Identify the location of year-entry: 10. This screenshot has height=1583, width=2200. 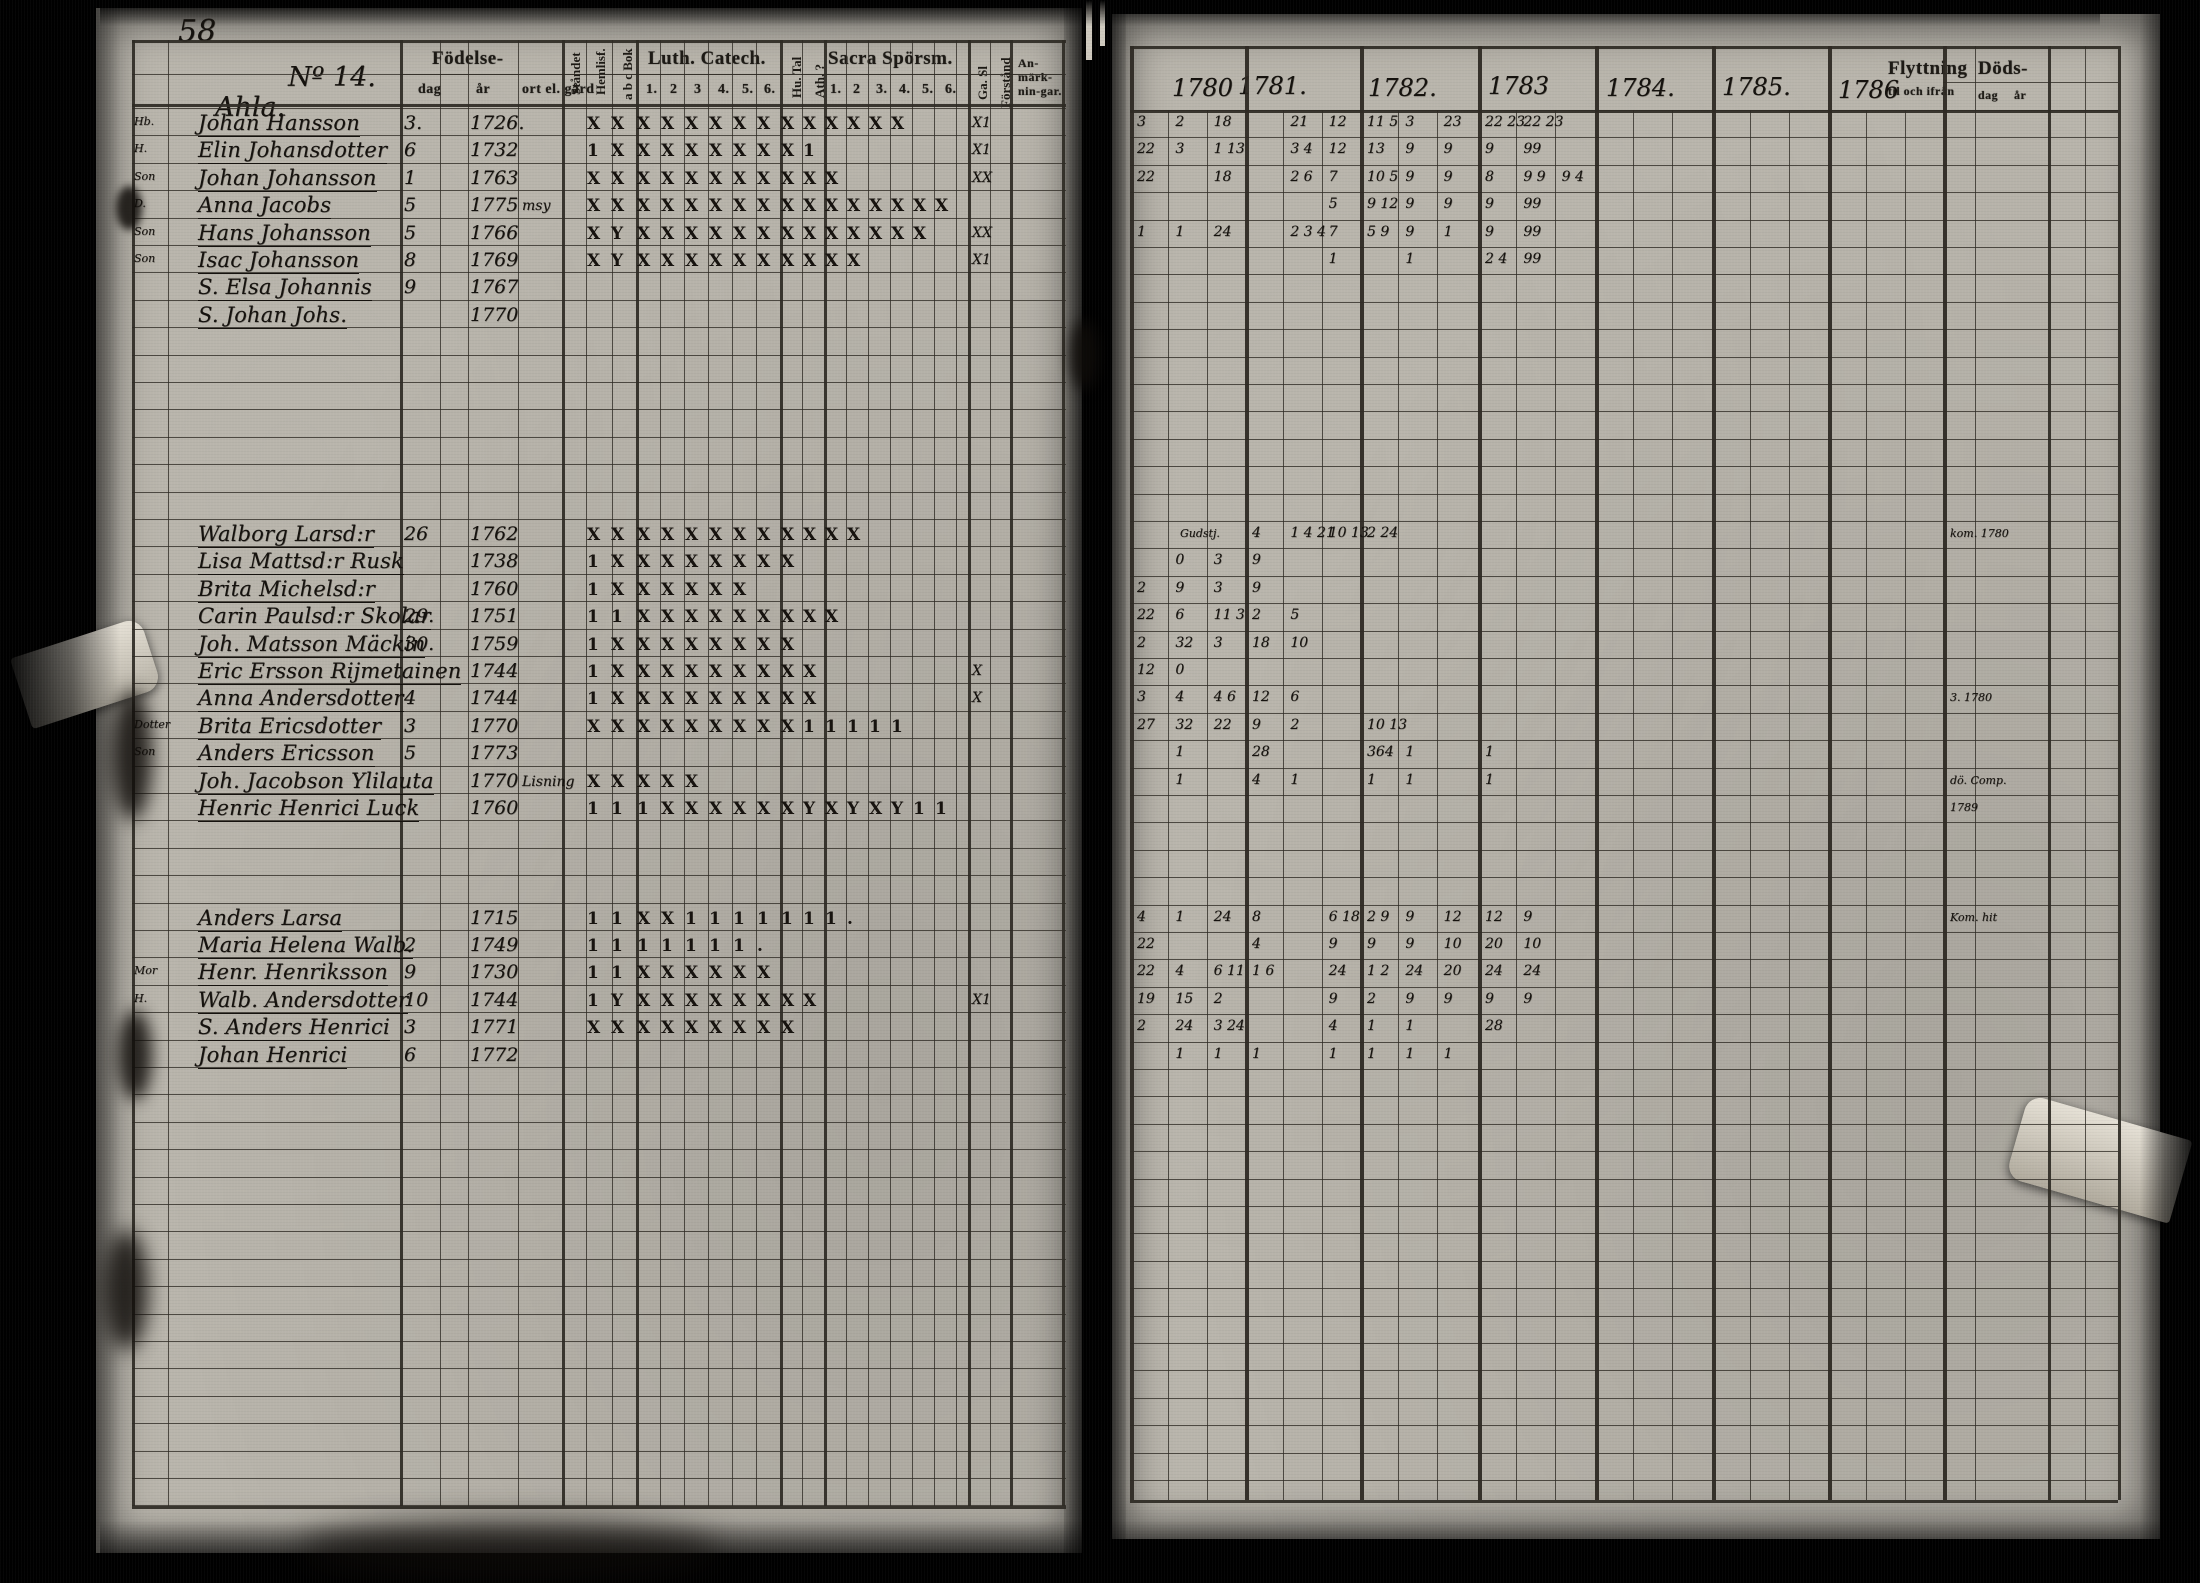
(1299, 642).